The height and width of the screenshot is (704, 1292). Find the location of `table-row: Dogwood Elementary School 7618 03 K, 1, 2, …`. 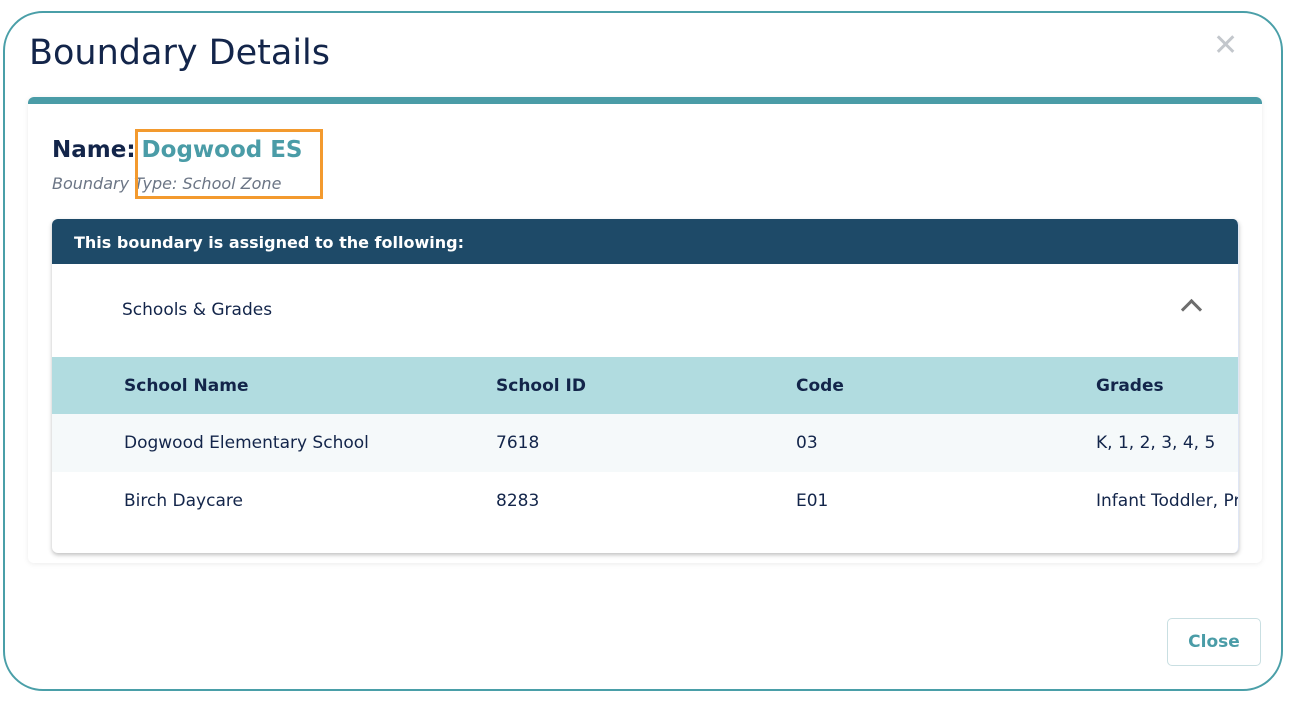

table-row: Dogwood Elementary School 7618 03 K, 1, 2, … is located at coordinates (645, 443).